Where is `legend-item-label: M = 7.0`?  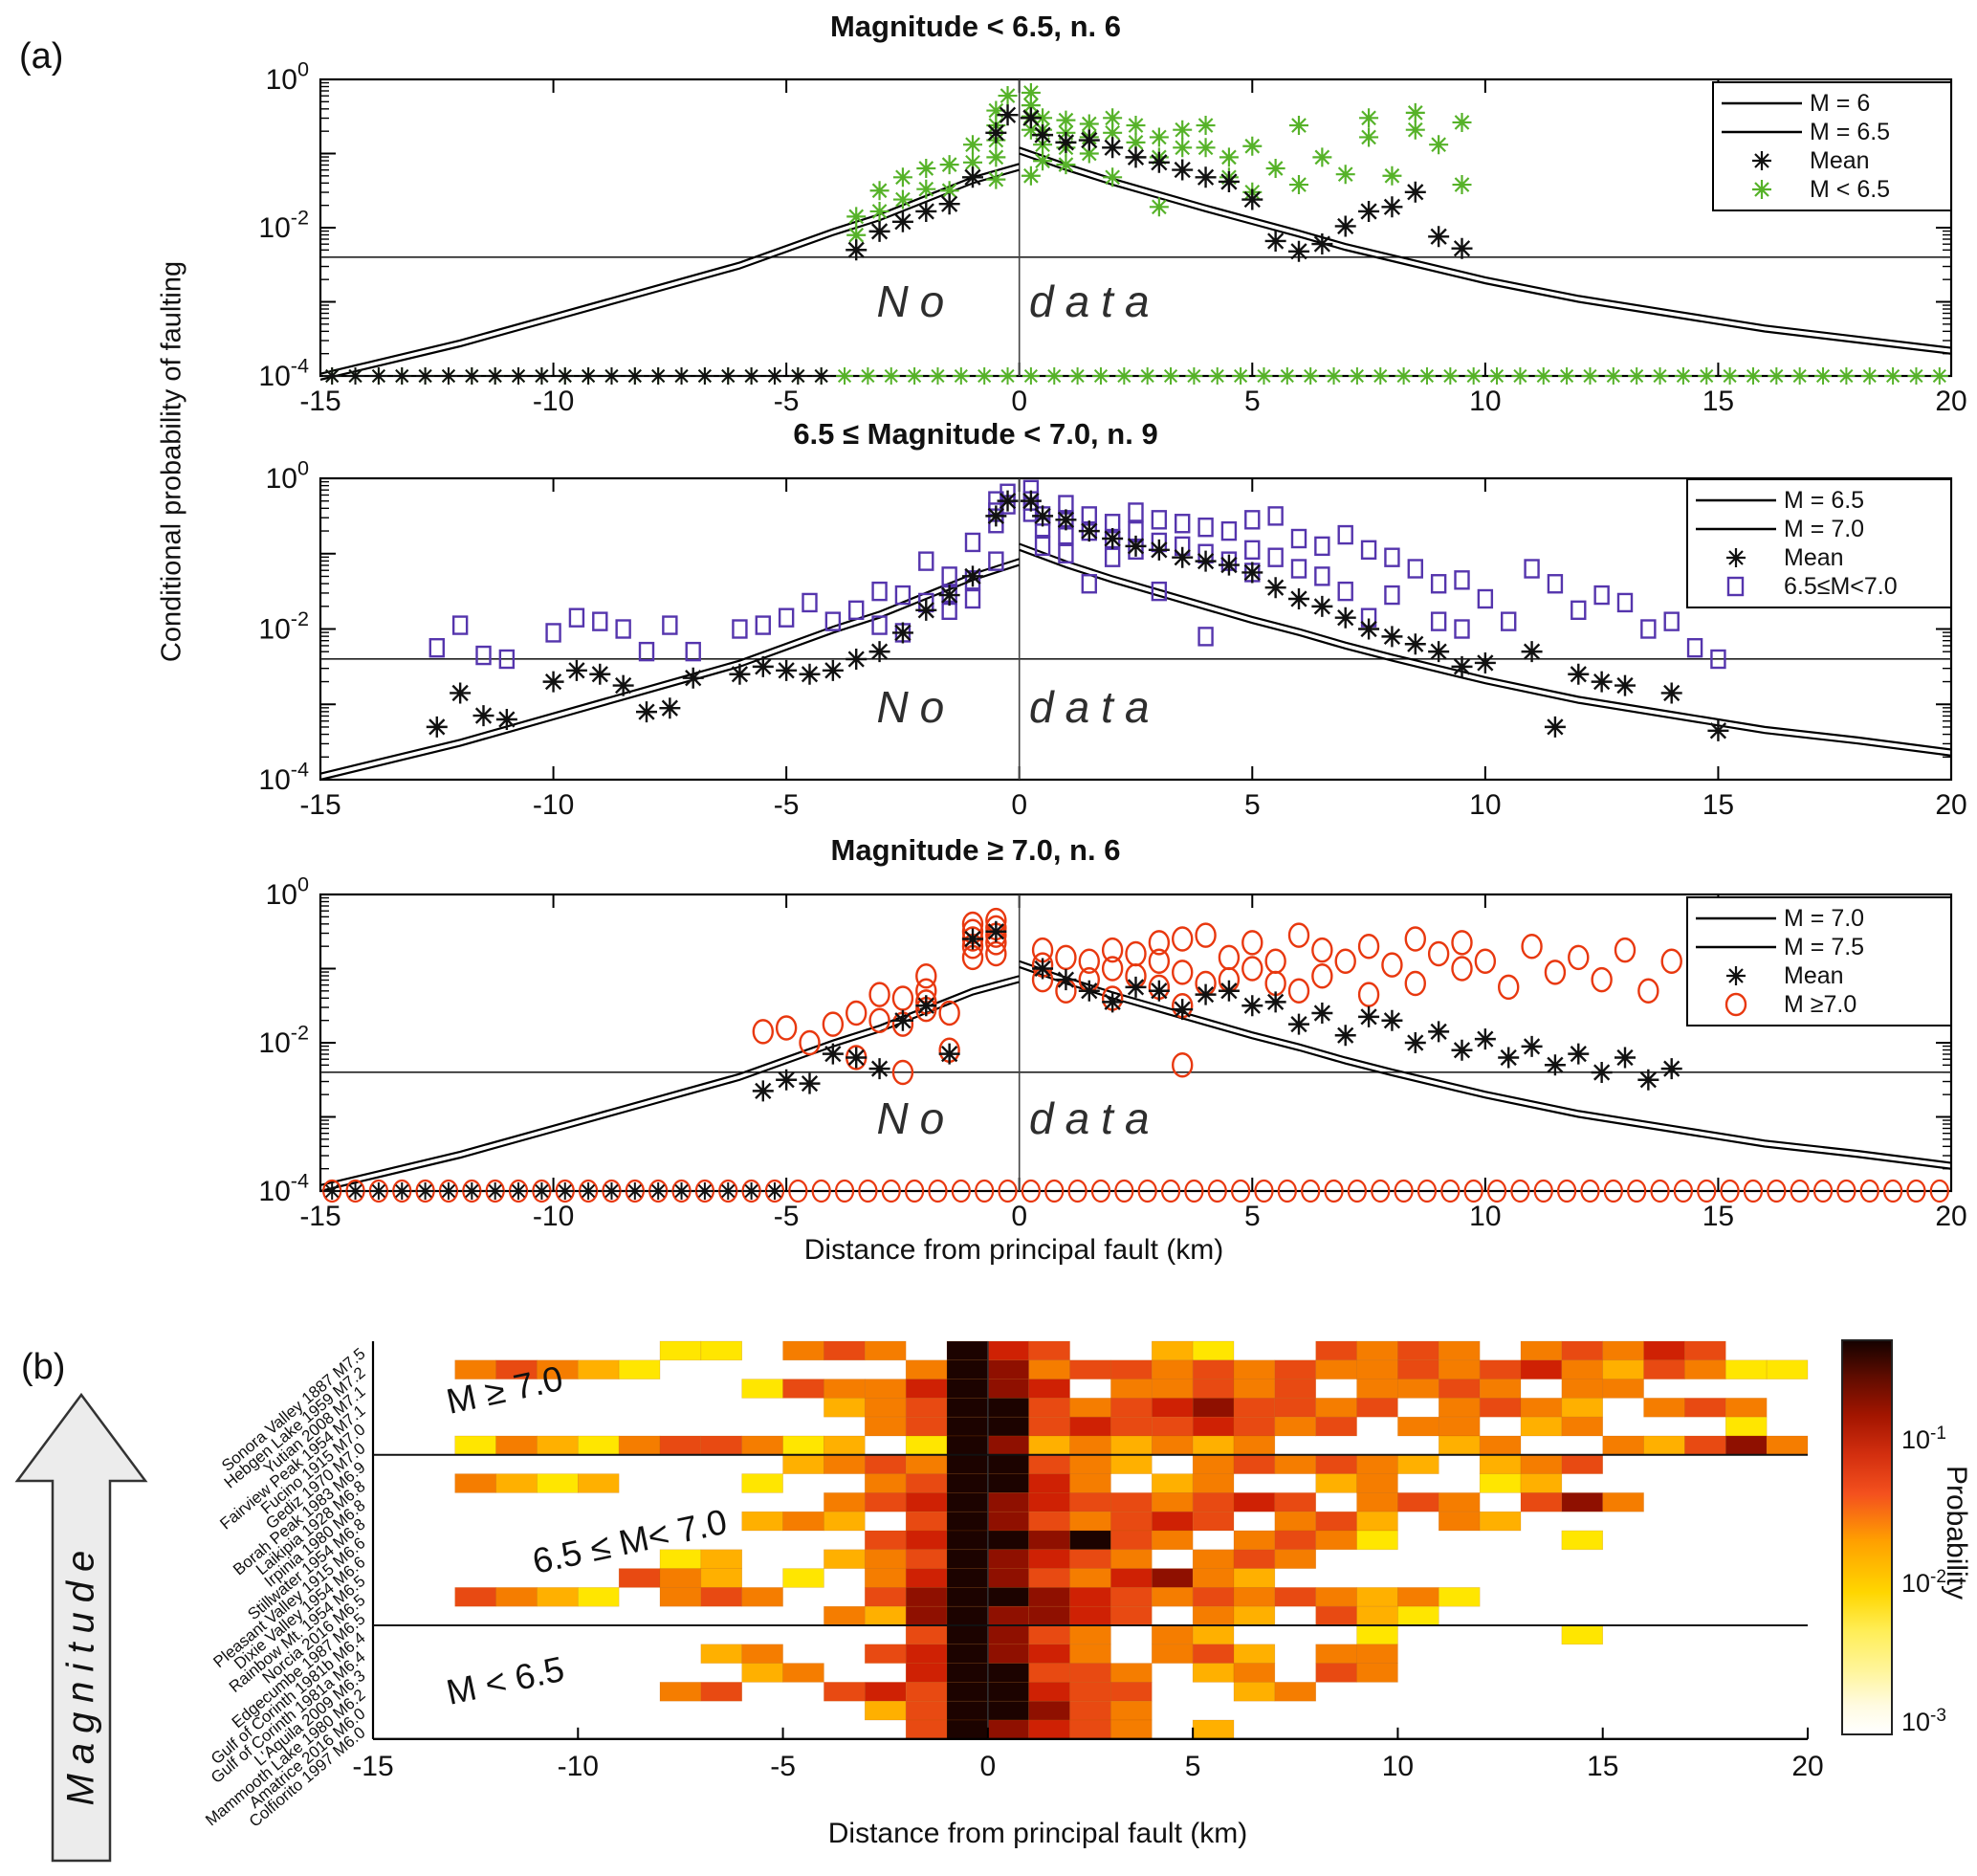
legend-item-label: M = 7.0 is located at coordinates (1824, 528).